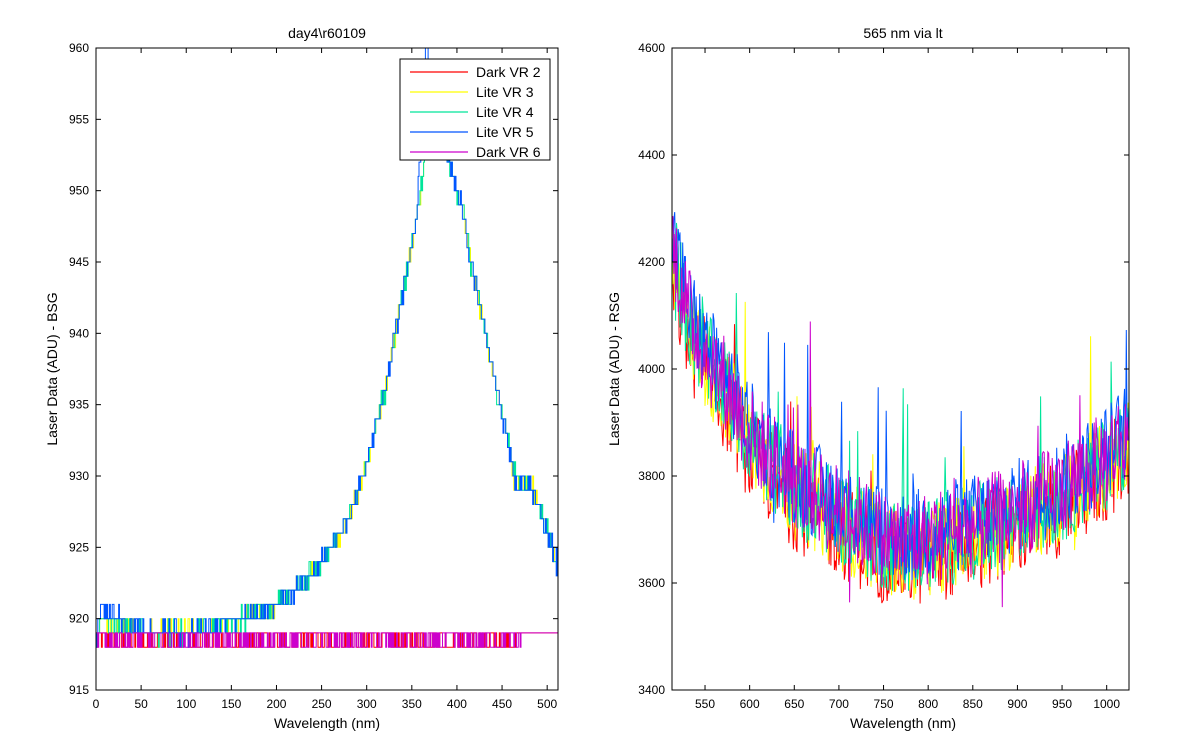  I want to click on x-tick-label: 550, so click(705, 704).